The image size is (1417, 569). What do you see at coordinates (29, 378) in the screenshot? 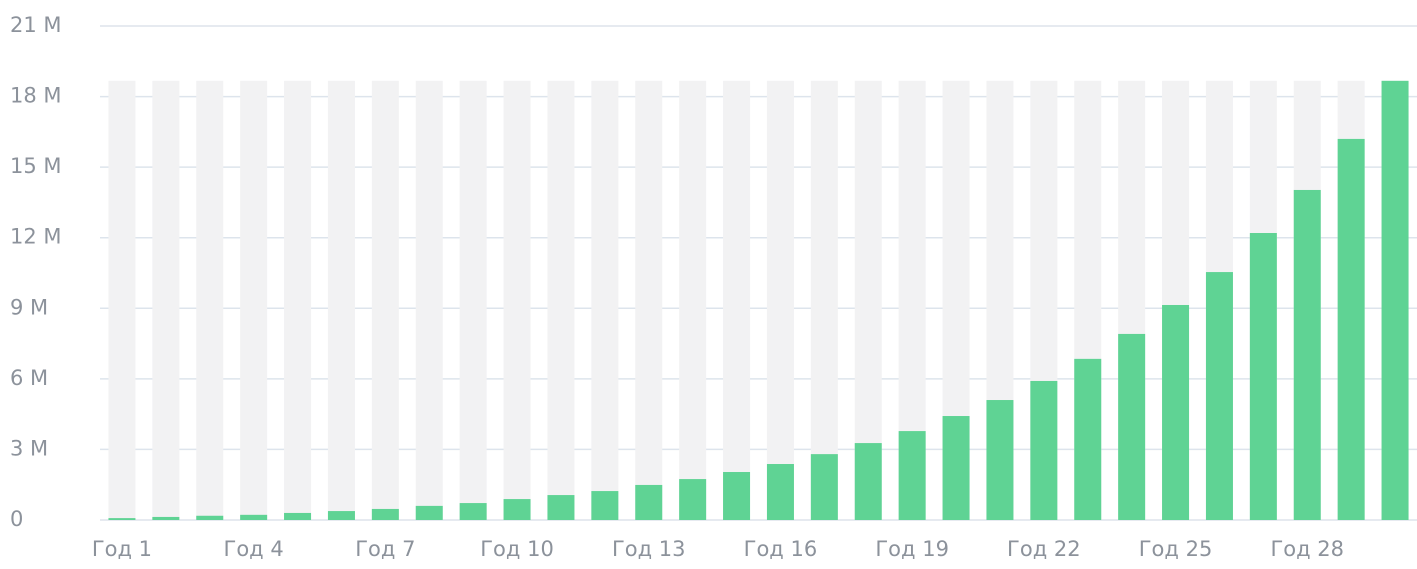
I see `y-tick-label: 6 M` at bounding box center [29, 378].